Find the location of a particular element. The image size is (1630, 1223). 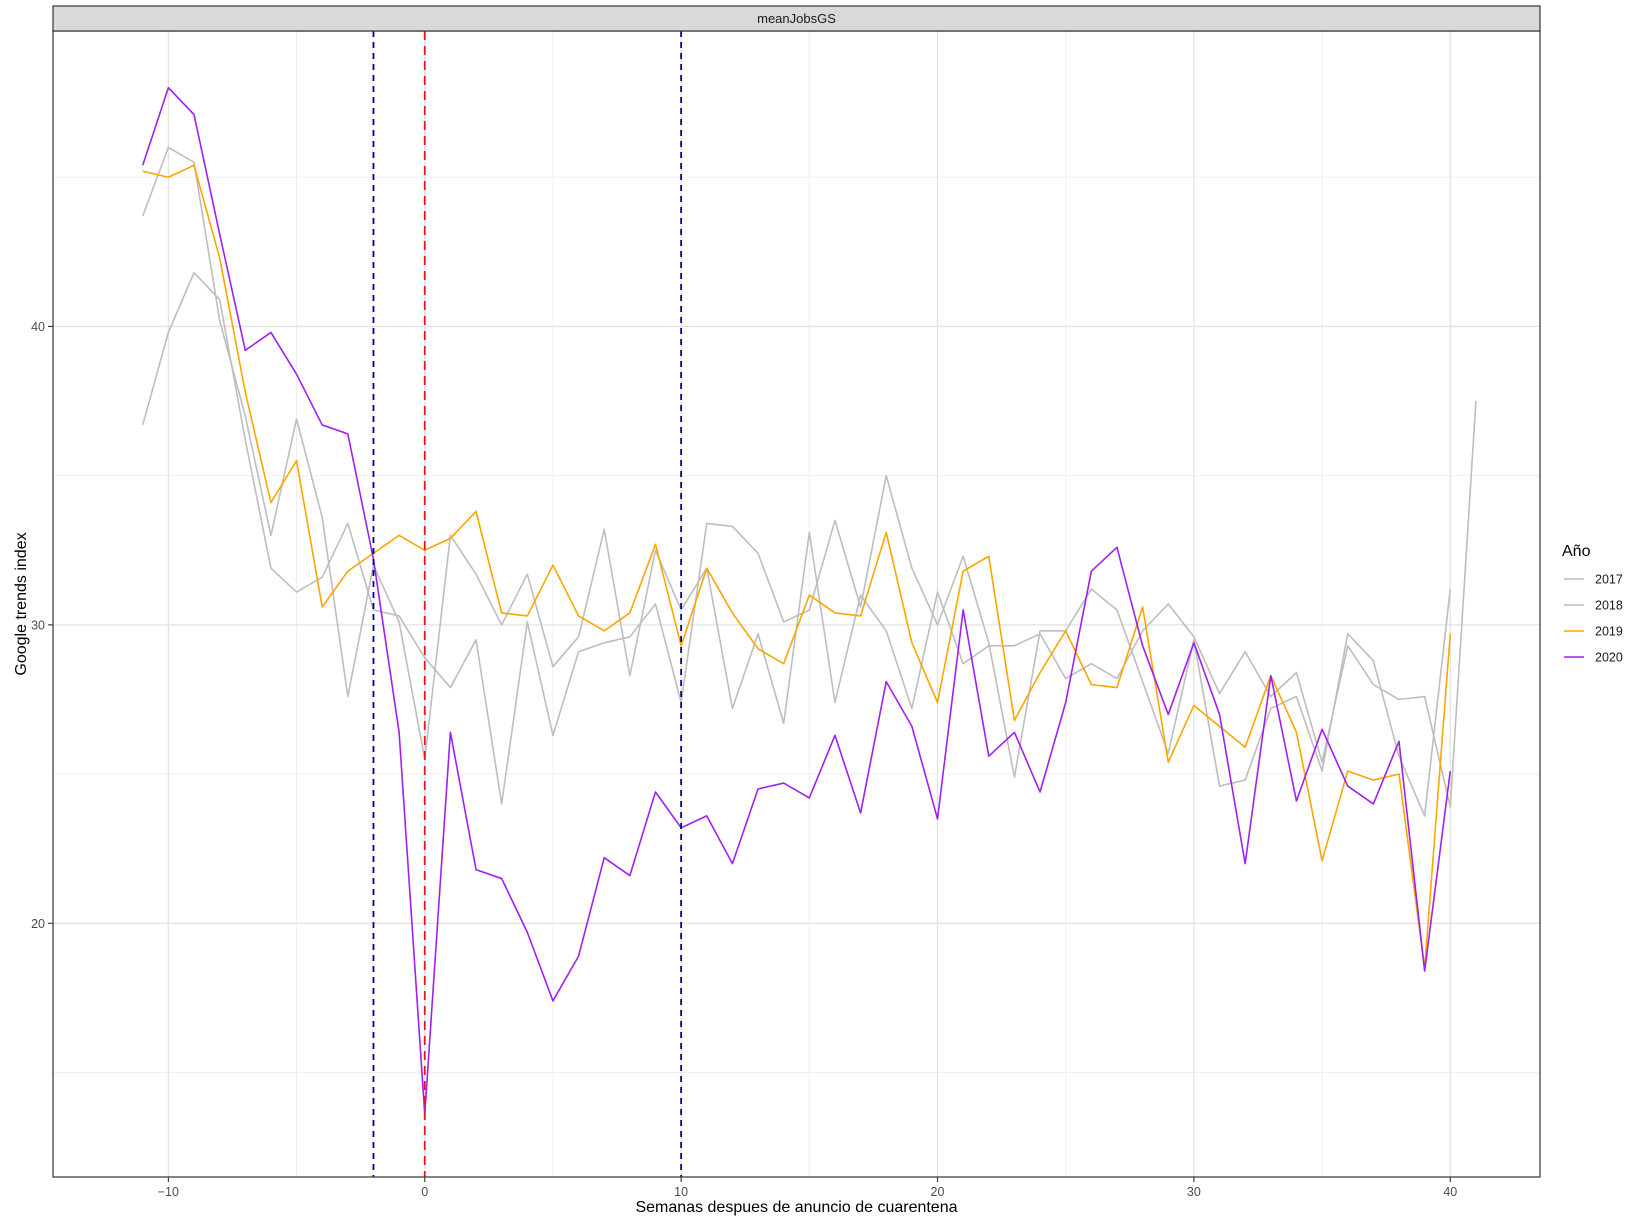

facet-label: meanJobsGS is located at coordinates (796, 18).